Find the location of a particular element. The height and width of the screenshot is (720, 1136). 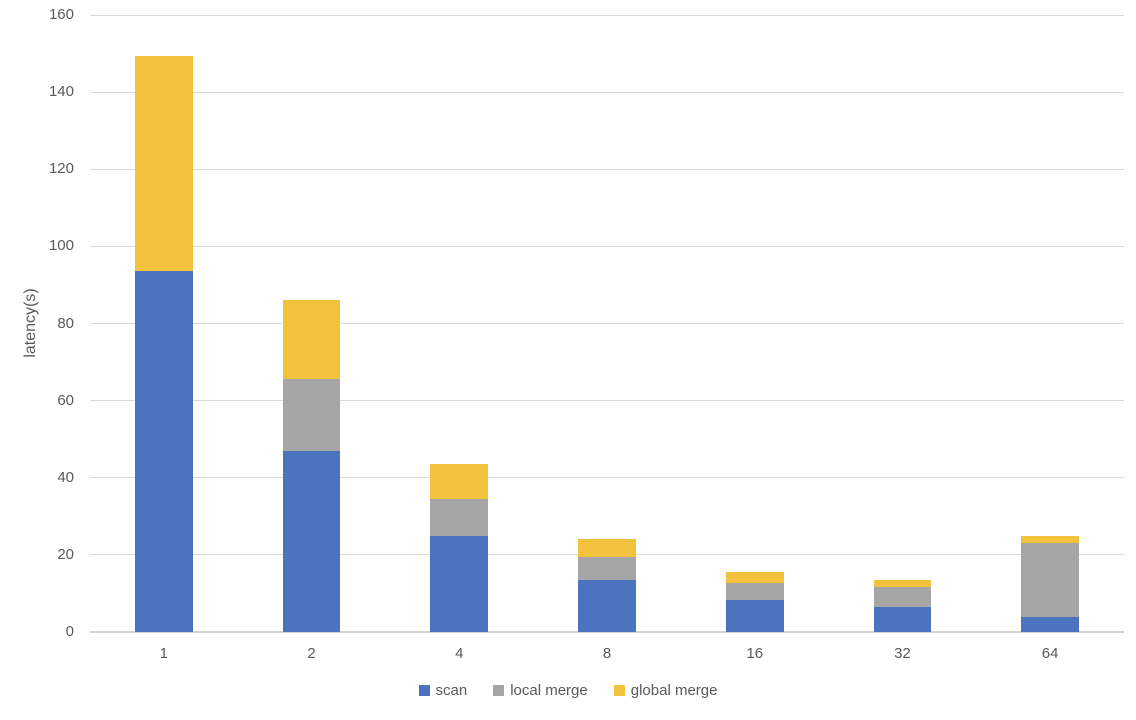

legend-item-local-merge: local merge is located at coordinates (540, 690).